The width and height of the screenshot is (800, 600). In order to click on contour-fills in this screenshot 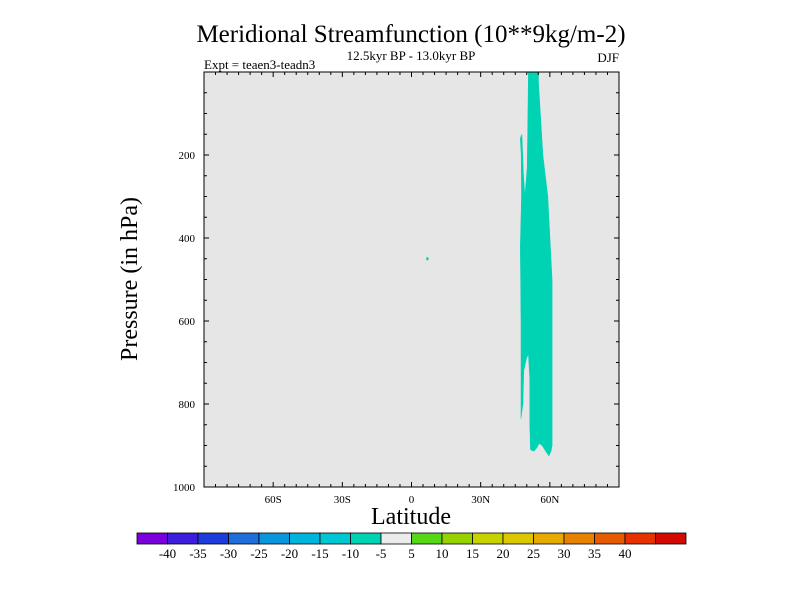, I will do `click(489, 264)`.